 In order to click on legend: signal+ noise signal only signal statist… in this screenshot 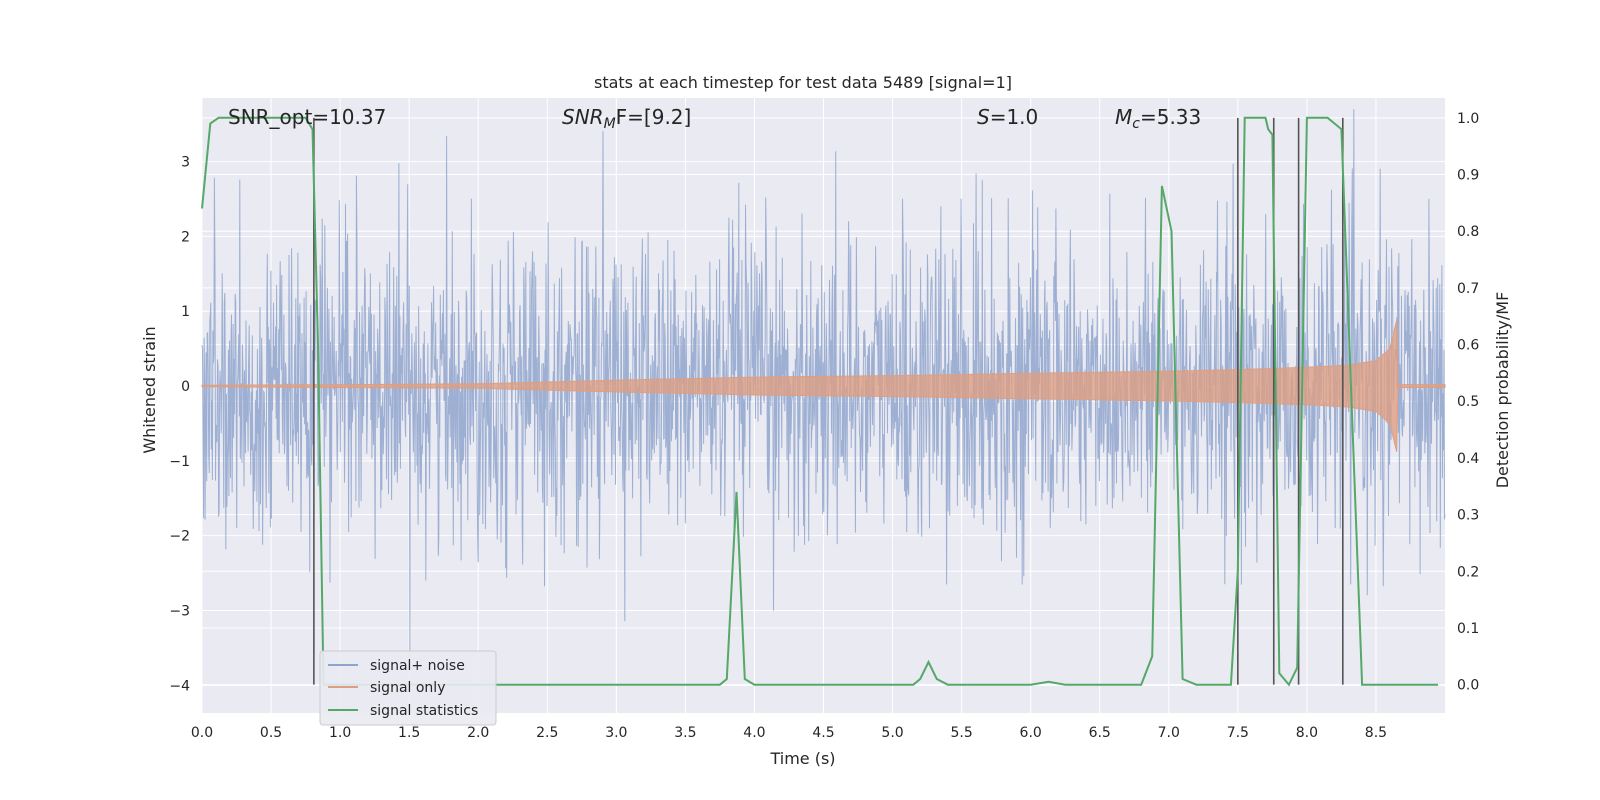, I will do `click(408, 688)`.